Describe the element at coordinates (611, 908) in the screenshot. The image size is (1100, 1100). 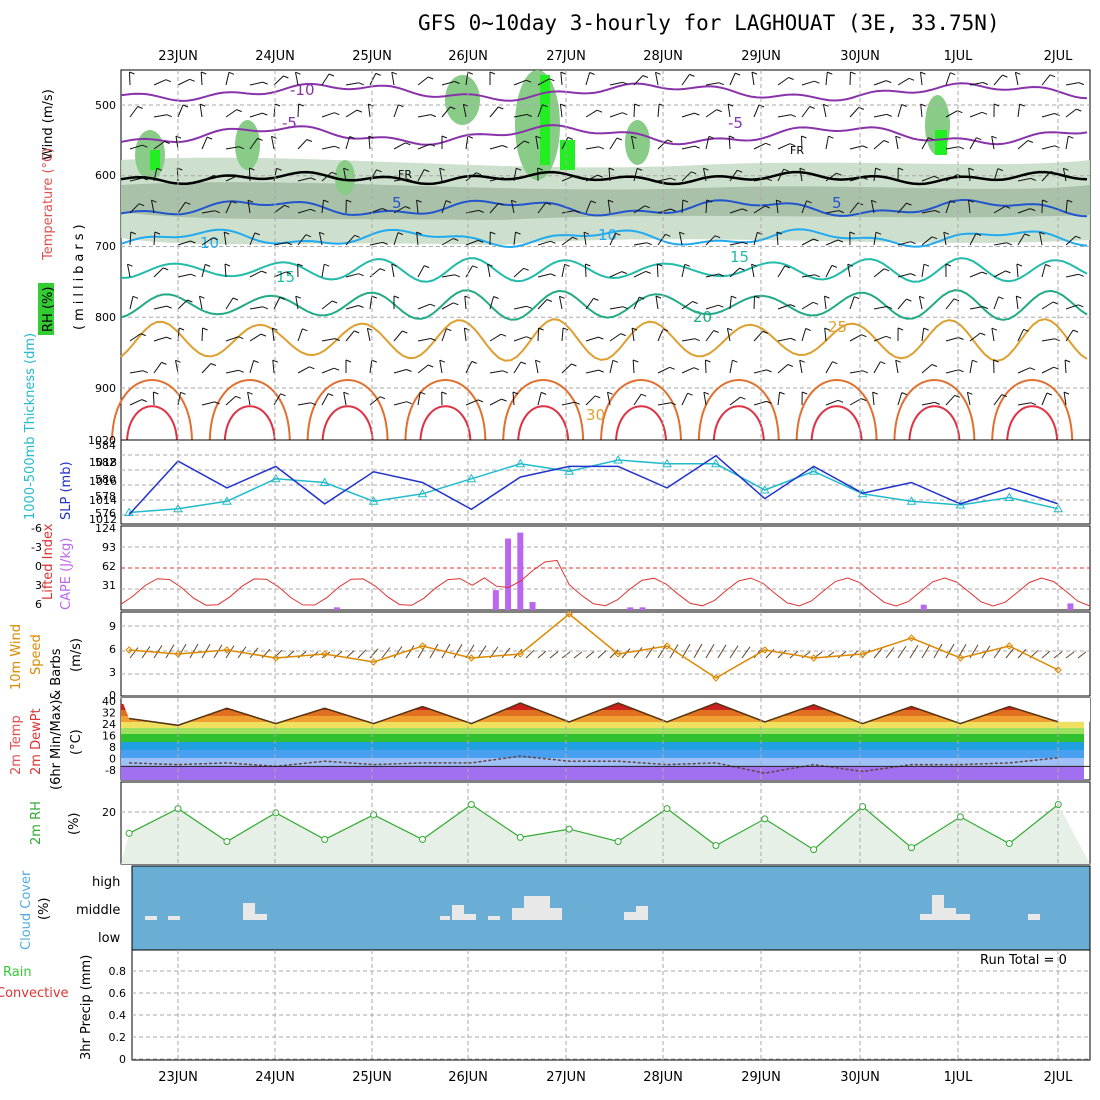
I see `cloud-panel` at that location.